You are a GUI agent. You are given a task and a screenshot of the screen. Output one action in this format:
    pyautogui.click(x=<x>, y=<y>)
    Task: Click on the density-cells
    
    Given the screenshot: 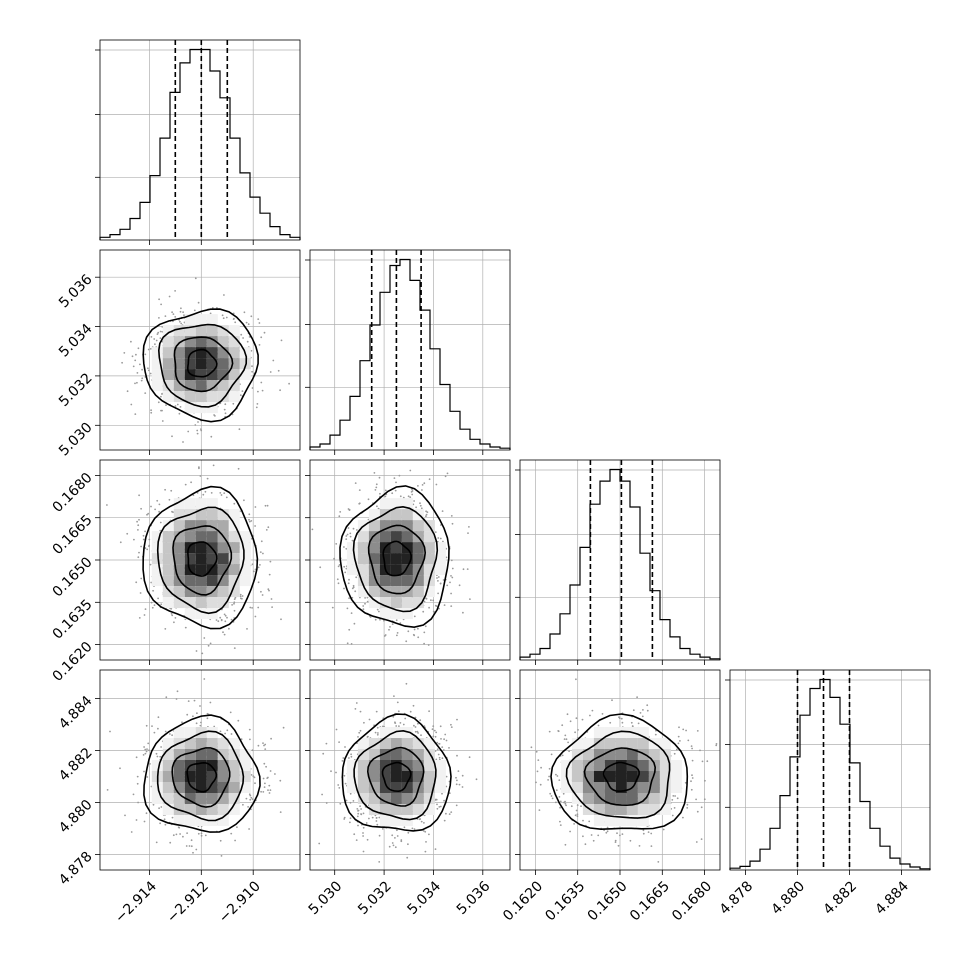 What is the action you would take?
    pyautogui.click(x=201, y=776)
    